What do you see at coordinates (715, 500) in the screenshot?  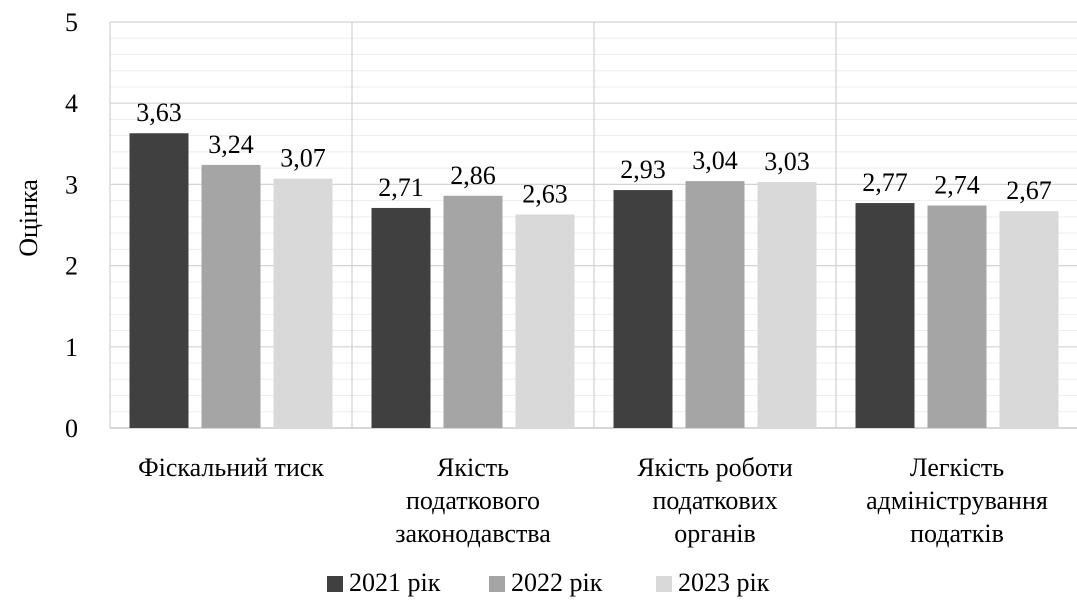 I see `category-label: Якість роботи податкових органів` at bounding box center [715, 500].